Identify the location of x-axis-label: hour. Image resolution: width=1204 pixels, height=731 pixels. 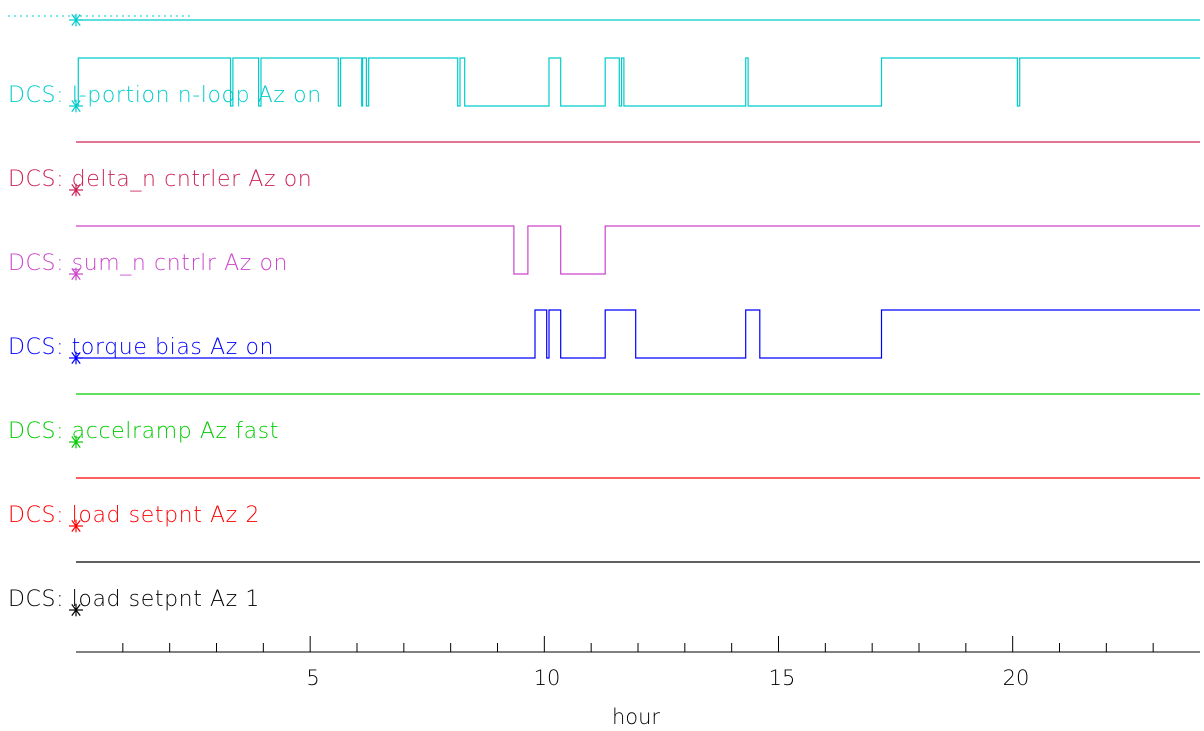
(636, 717).